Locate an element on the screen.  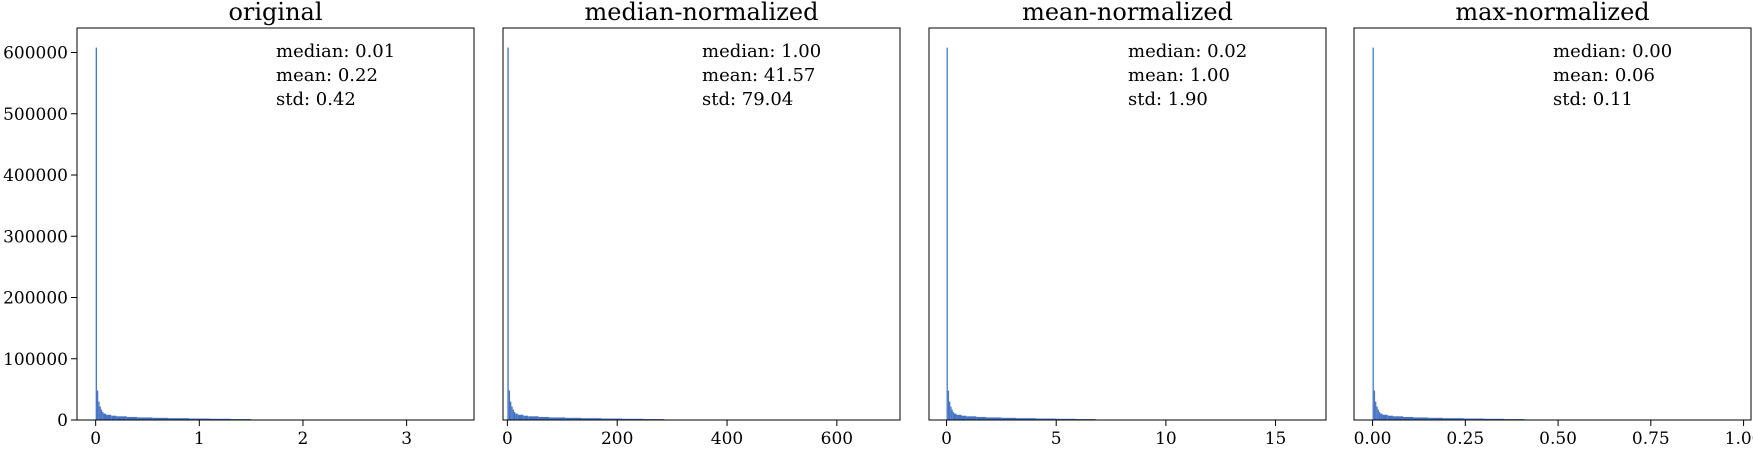
stat-line: std: 1.90 is located at coordinates (1168, 99).